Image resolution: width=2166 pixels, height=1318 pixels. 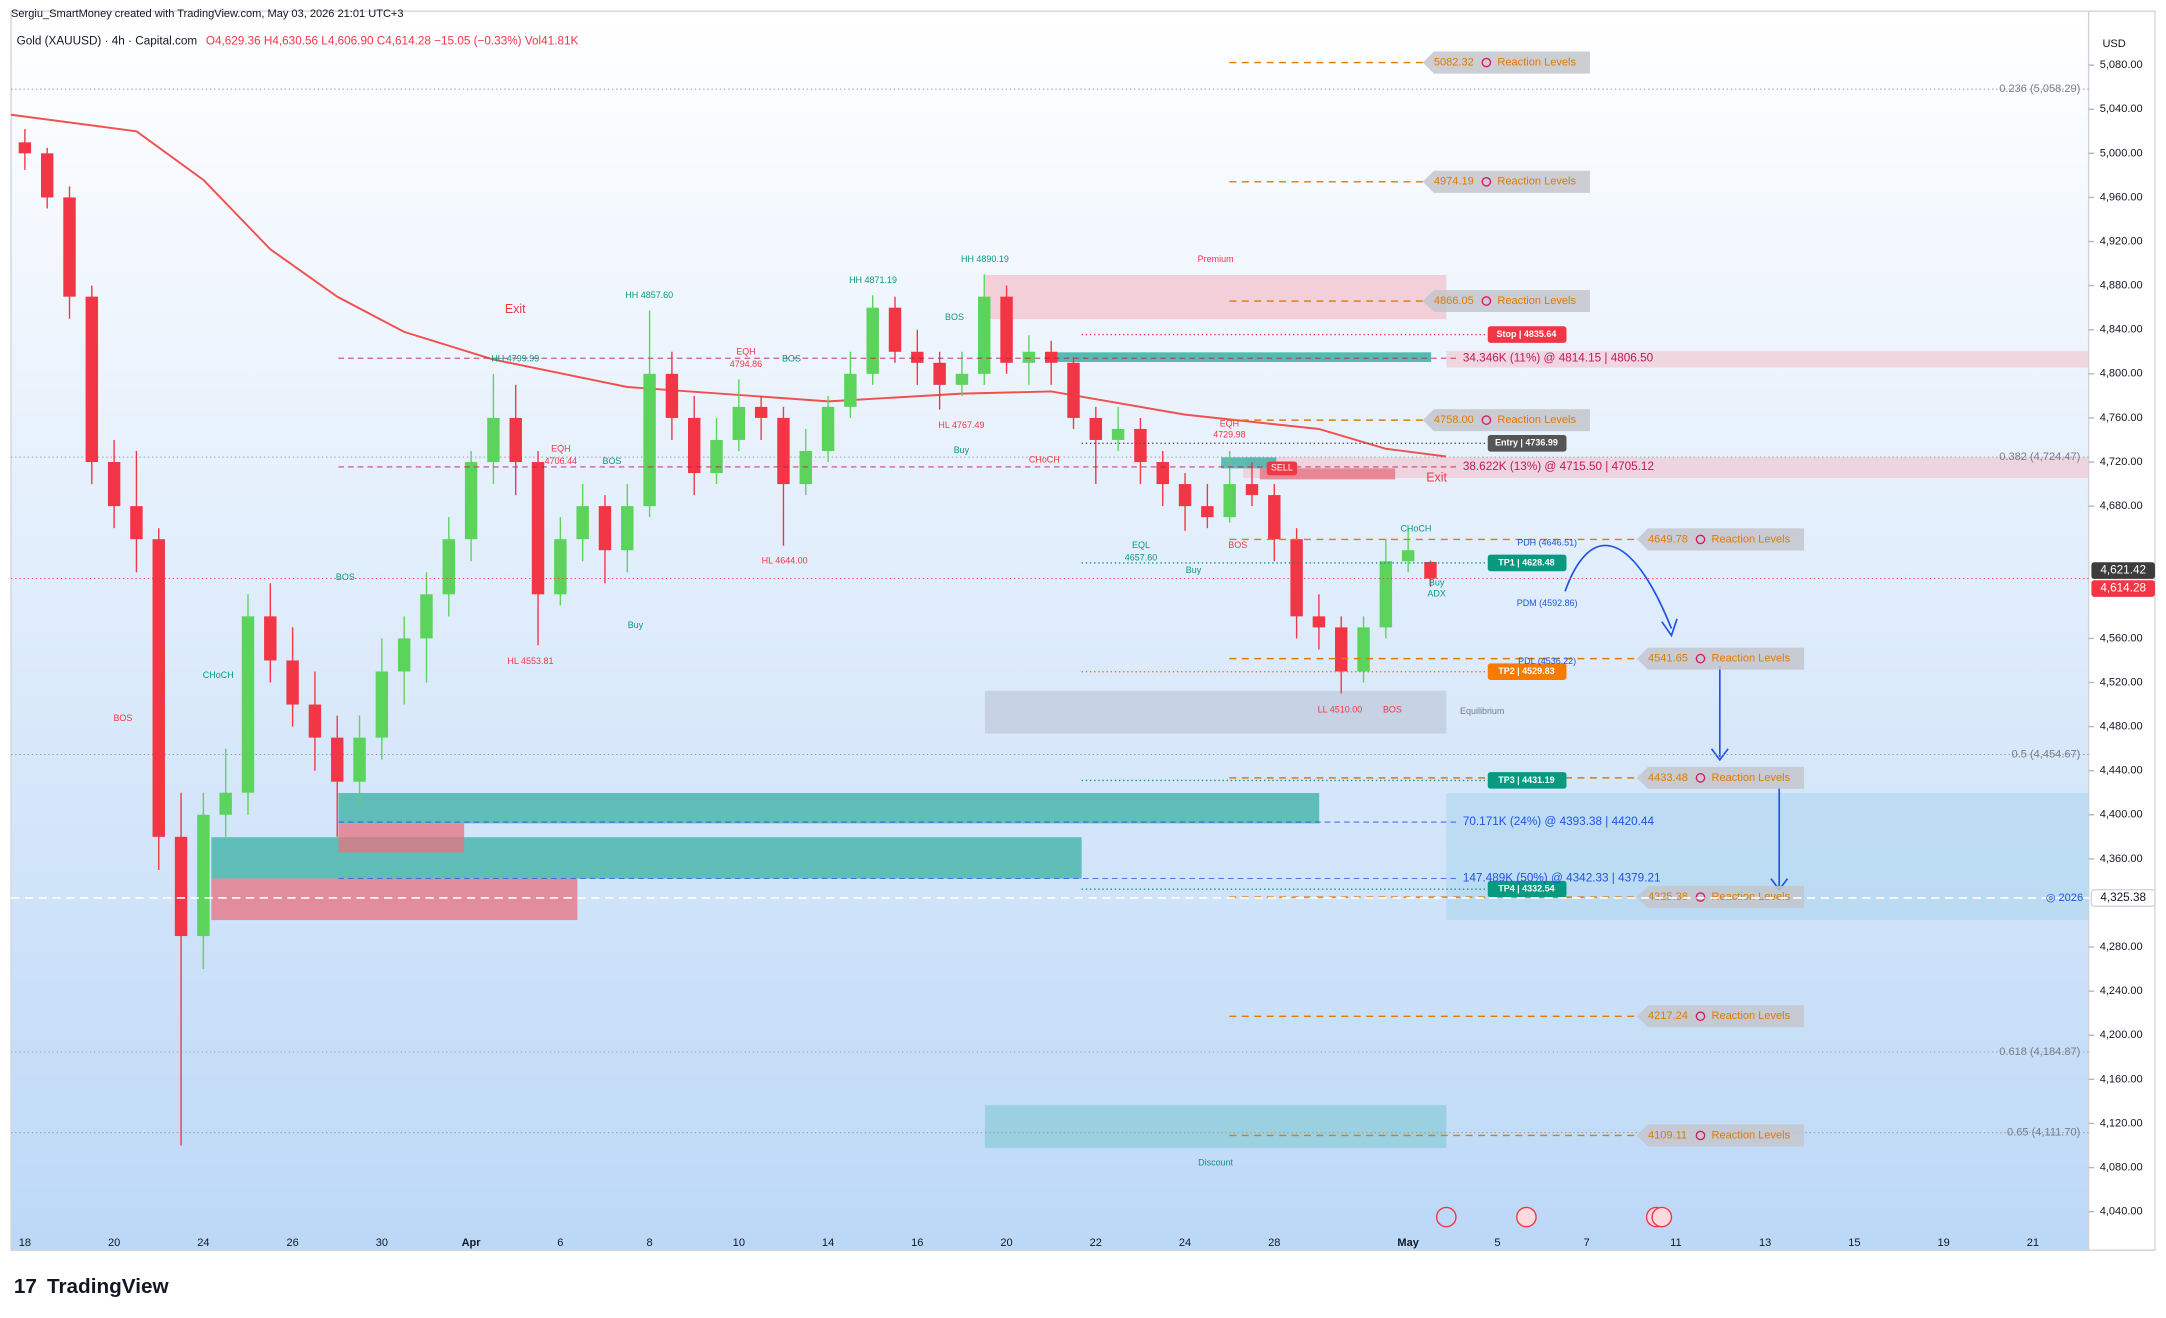 What do you see at coordinates (2121, 815) in the screenshot?
I see `y-tick-label: 4,400.00` at bounding box center [2121, 815].